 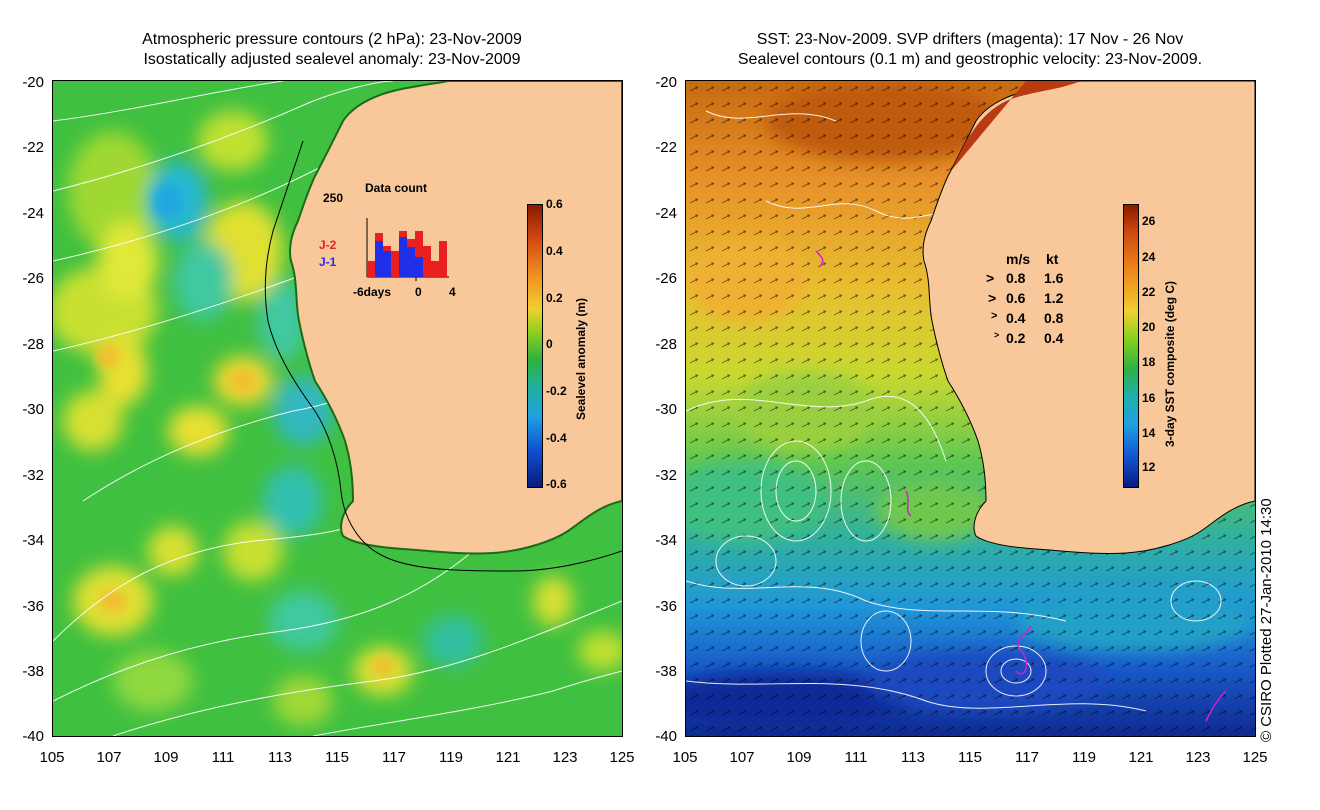 What do you see at coordinates (666, 409) in the screenshot?
I see `right-ytick-30: -30` at bounding box center [666, 409].